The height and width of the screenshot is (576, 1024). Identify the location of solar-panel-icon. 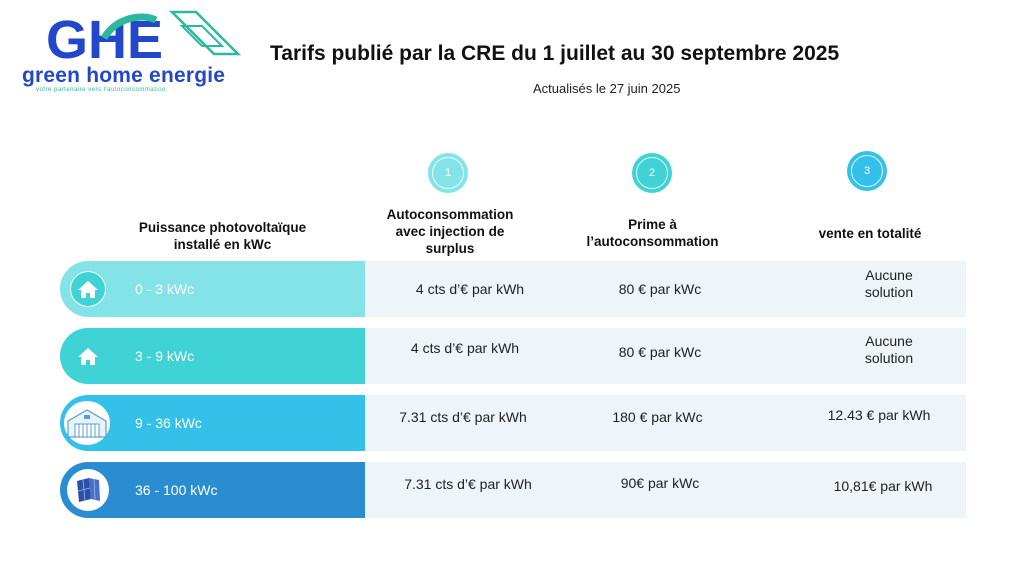
(88, 490).